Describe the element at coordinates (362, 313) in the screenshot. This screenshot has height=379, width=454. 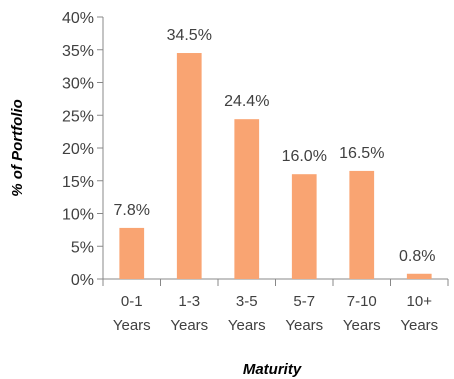
I see `category-label: 7-10 Years` at that location.